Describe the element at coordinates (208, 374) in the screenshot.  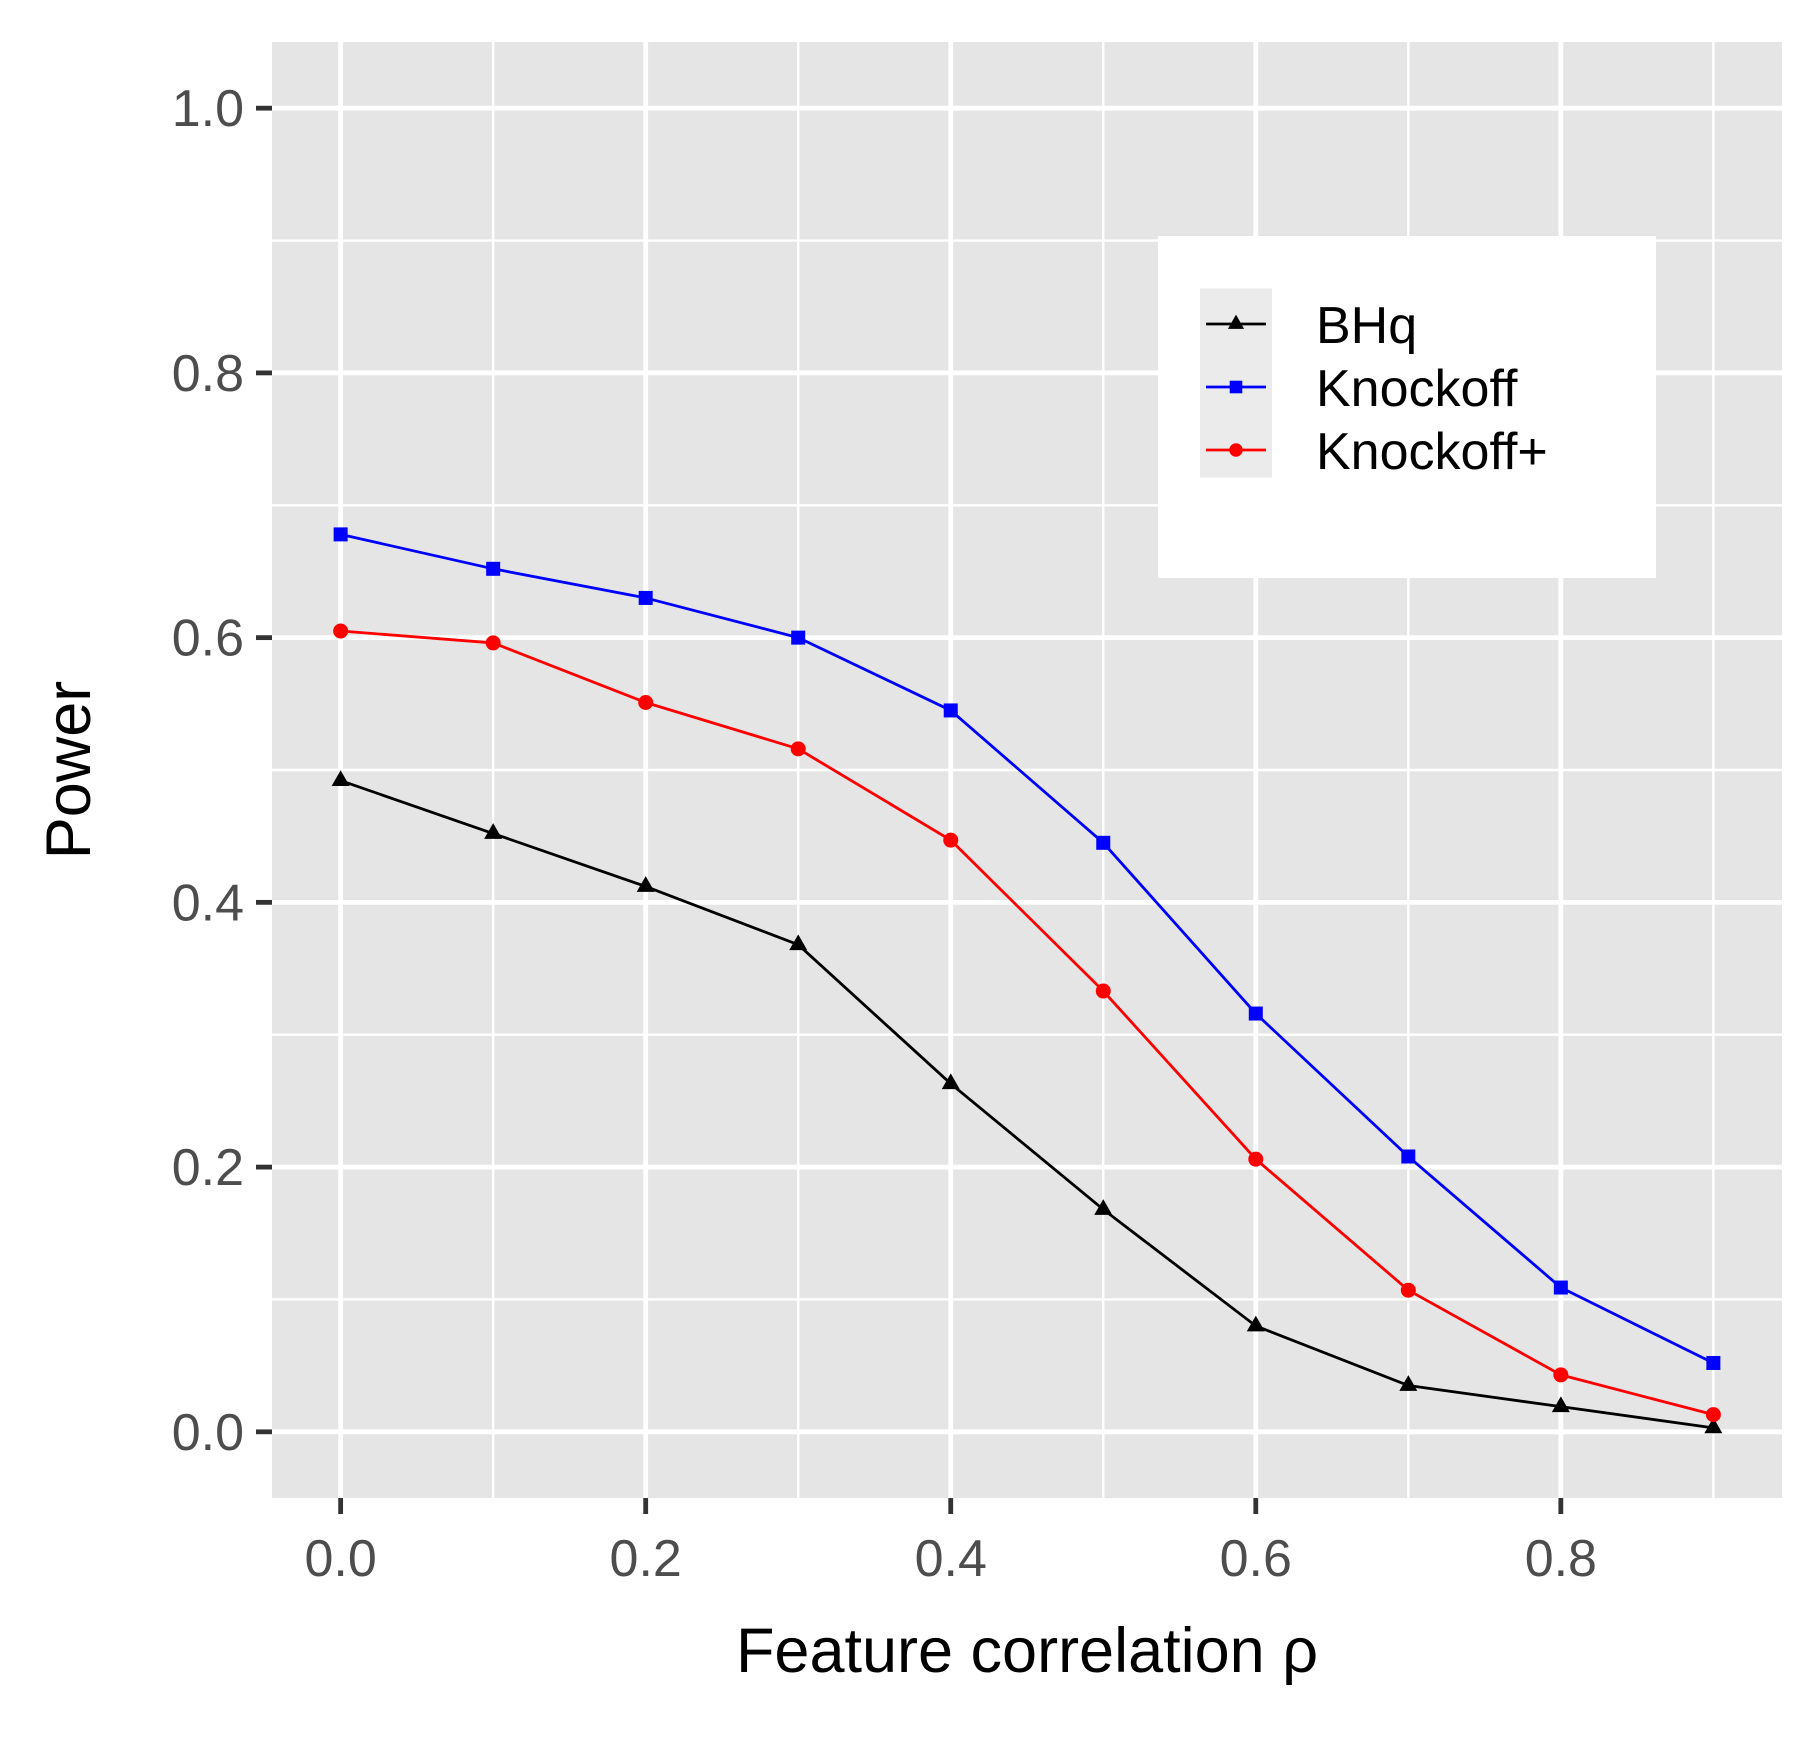
I see `y-tick-label: 0.8` at that location.